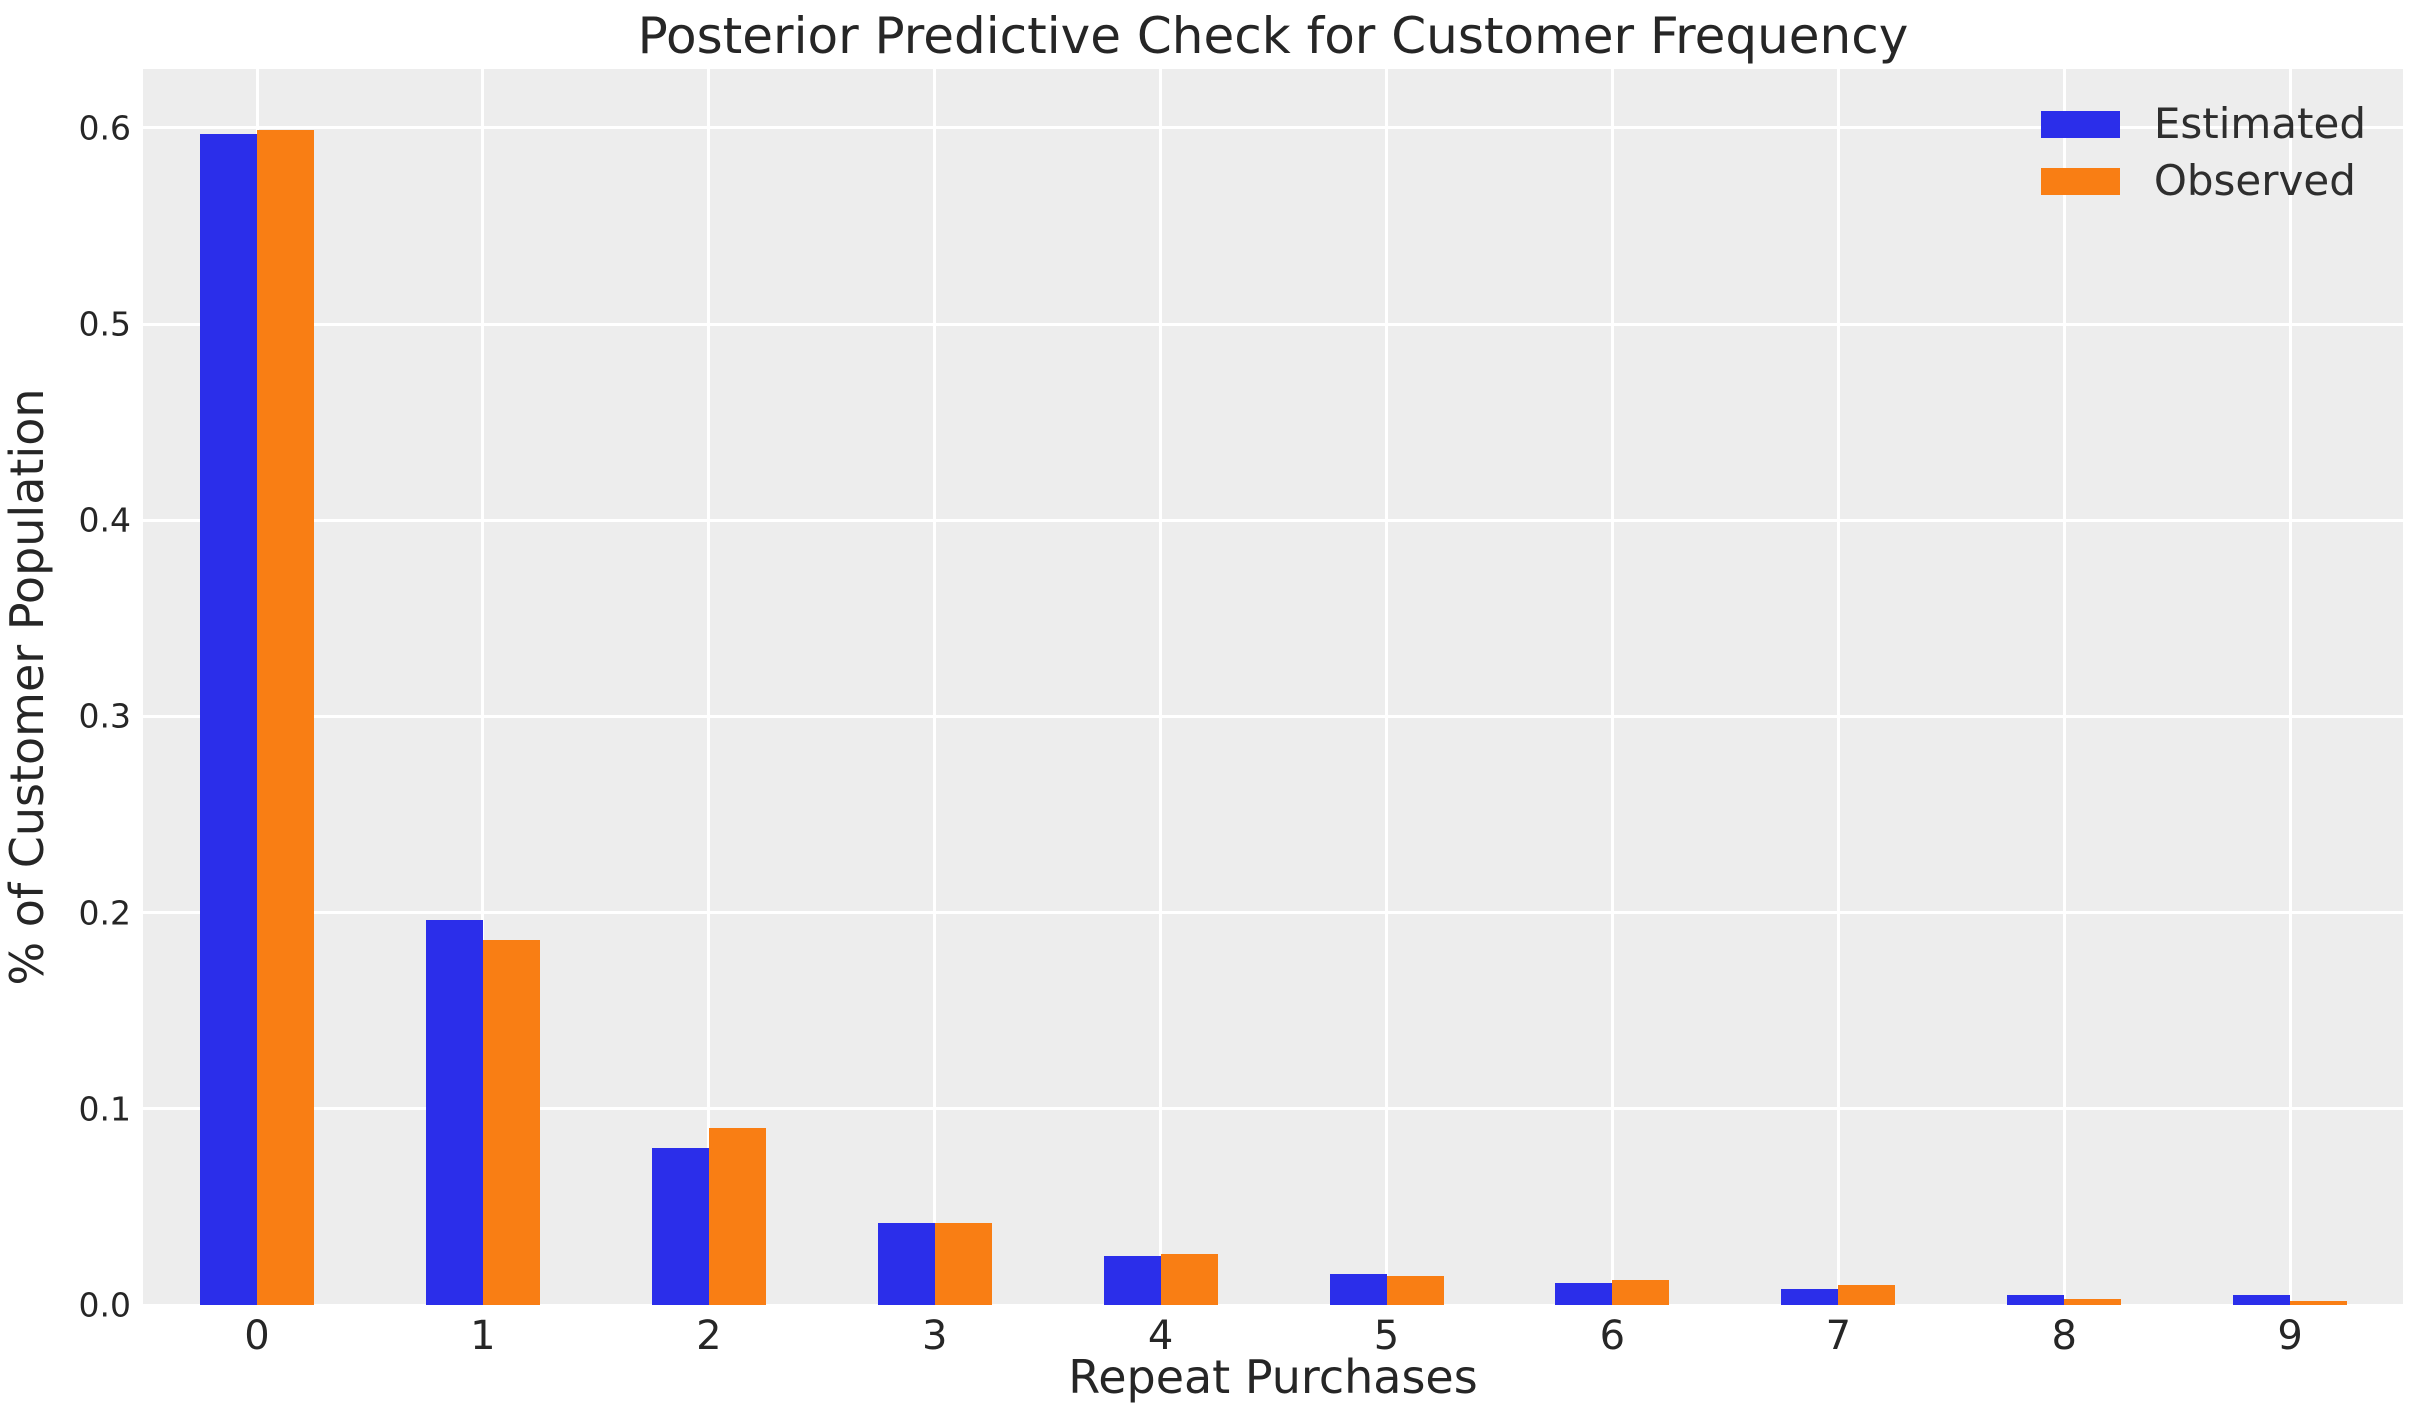 The image size is (2423, 1423). I want to click on x-tick-label: 4, so click(1160, 1336).